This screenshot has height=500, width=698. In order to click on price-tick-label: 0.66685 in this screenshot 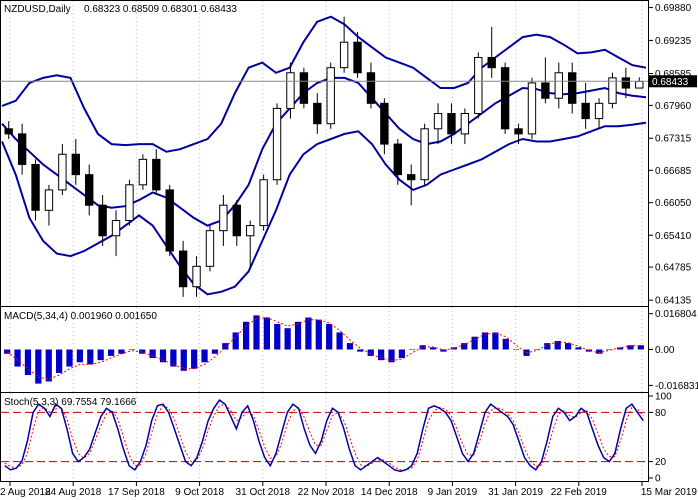, I will do `click(673, 171)`.